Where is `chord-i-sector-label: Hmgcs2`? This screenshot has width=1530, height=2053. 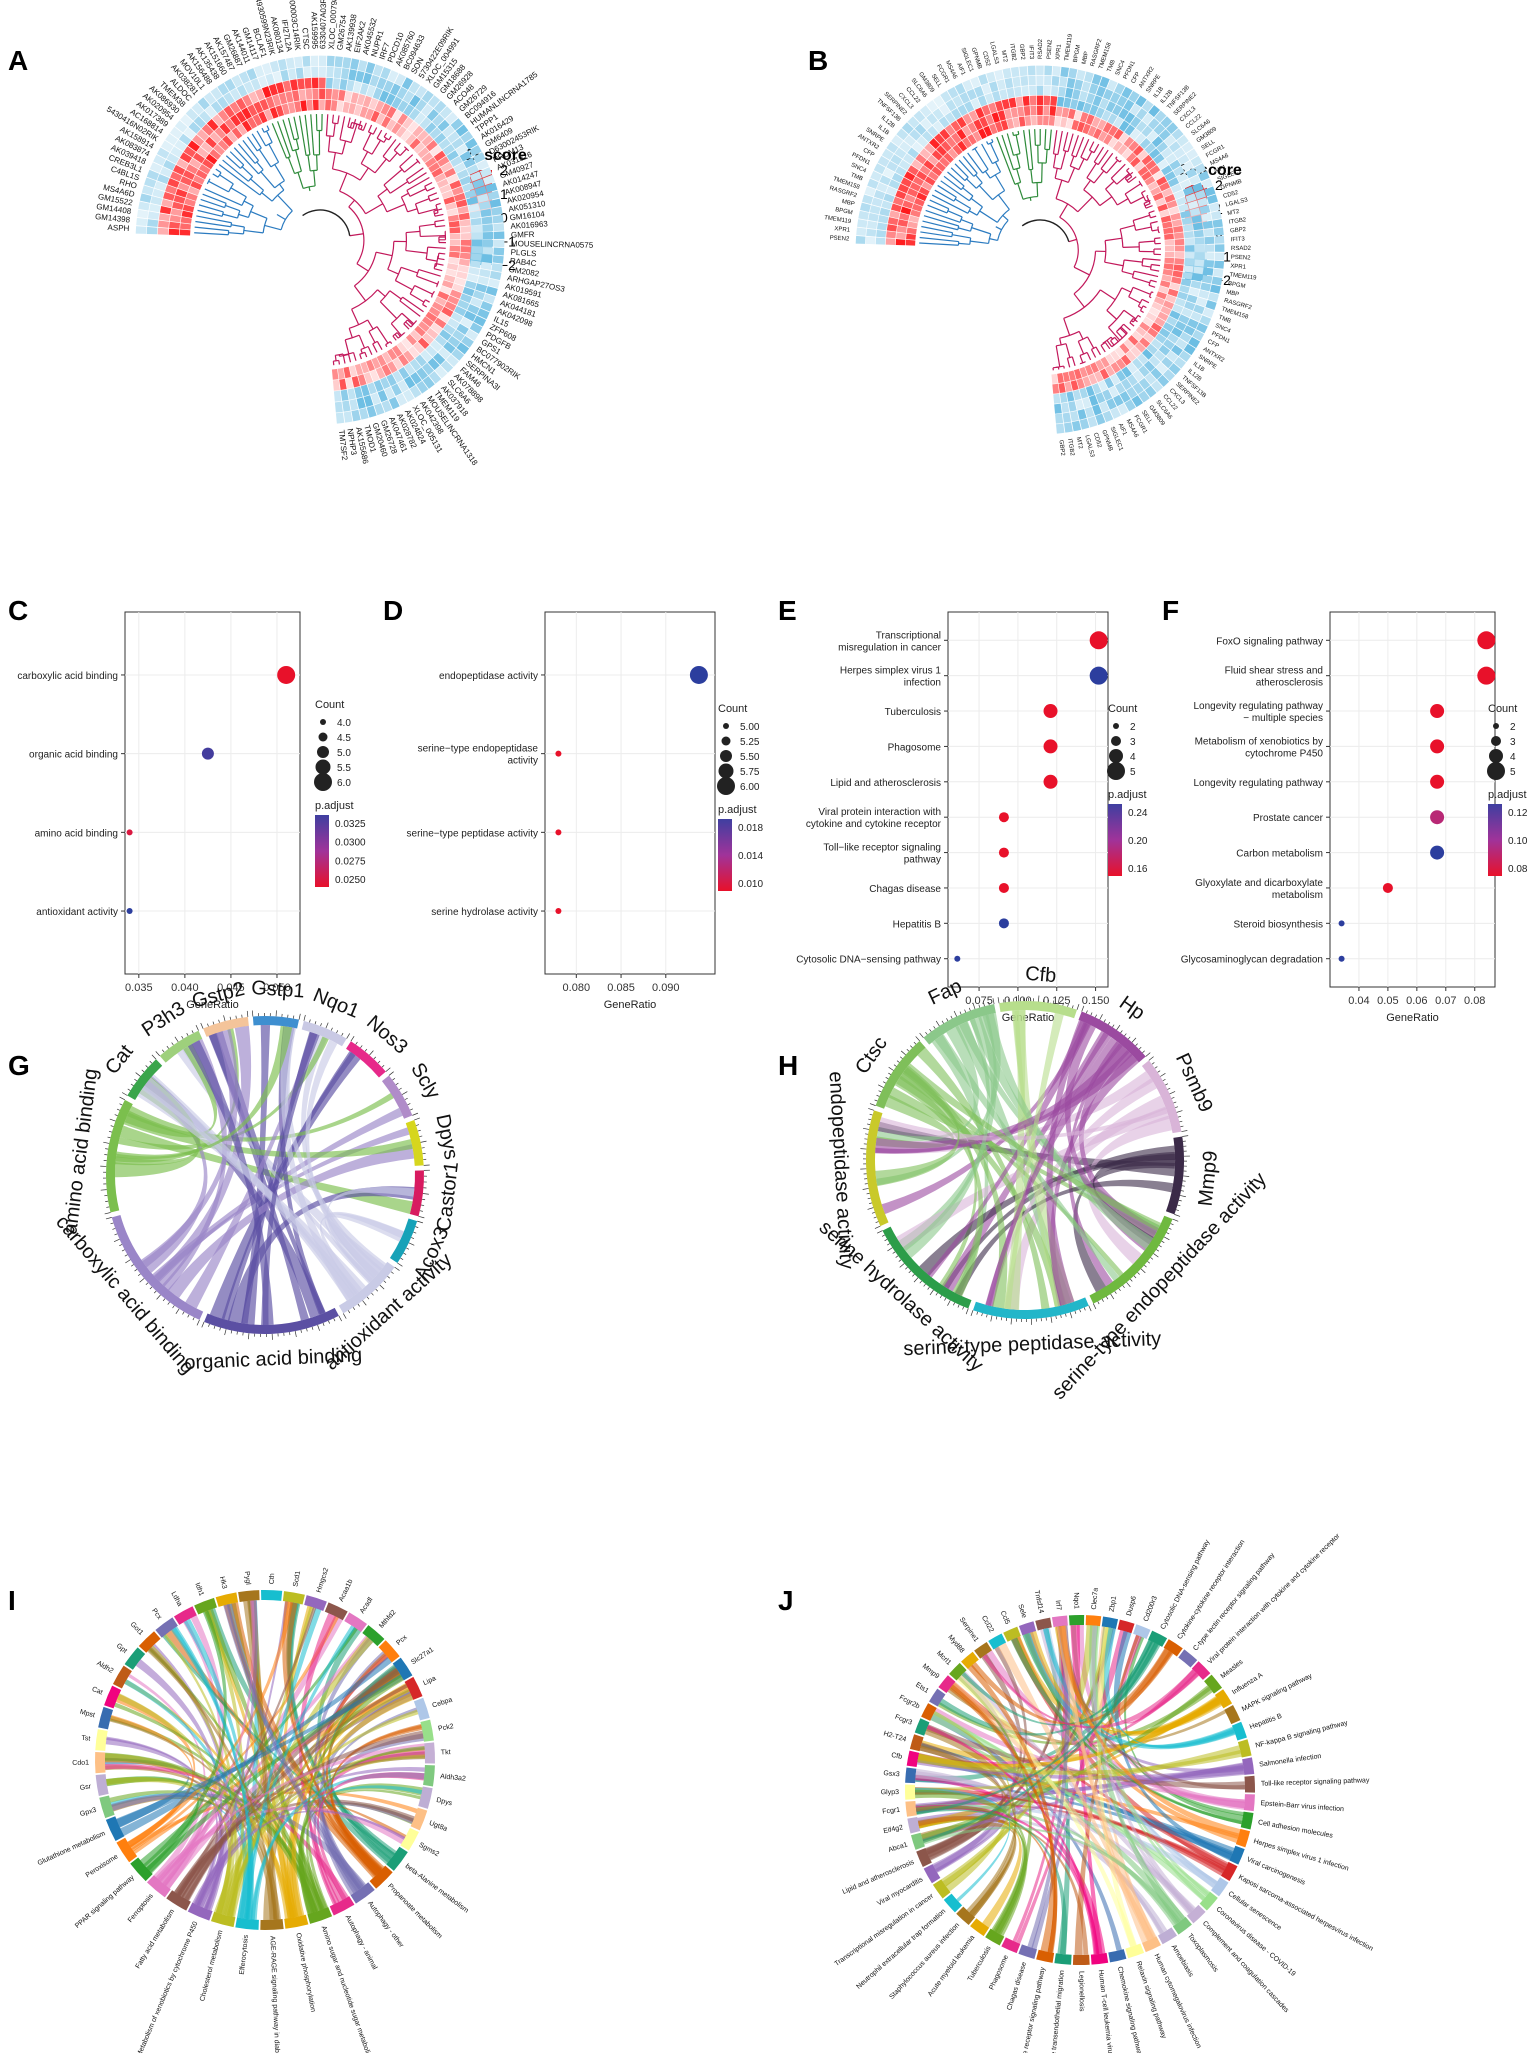
chord-i-sector-label: Hmgcs2 is located at coordinates (323, 1580).